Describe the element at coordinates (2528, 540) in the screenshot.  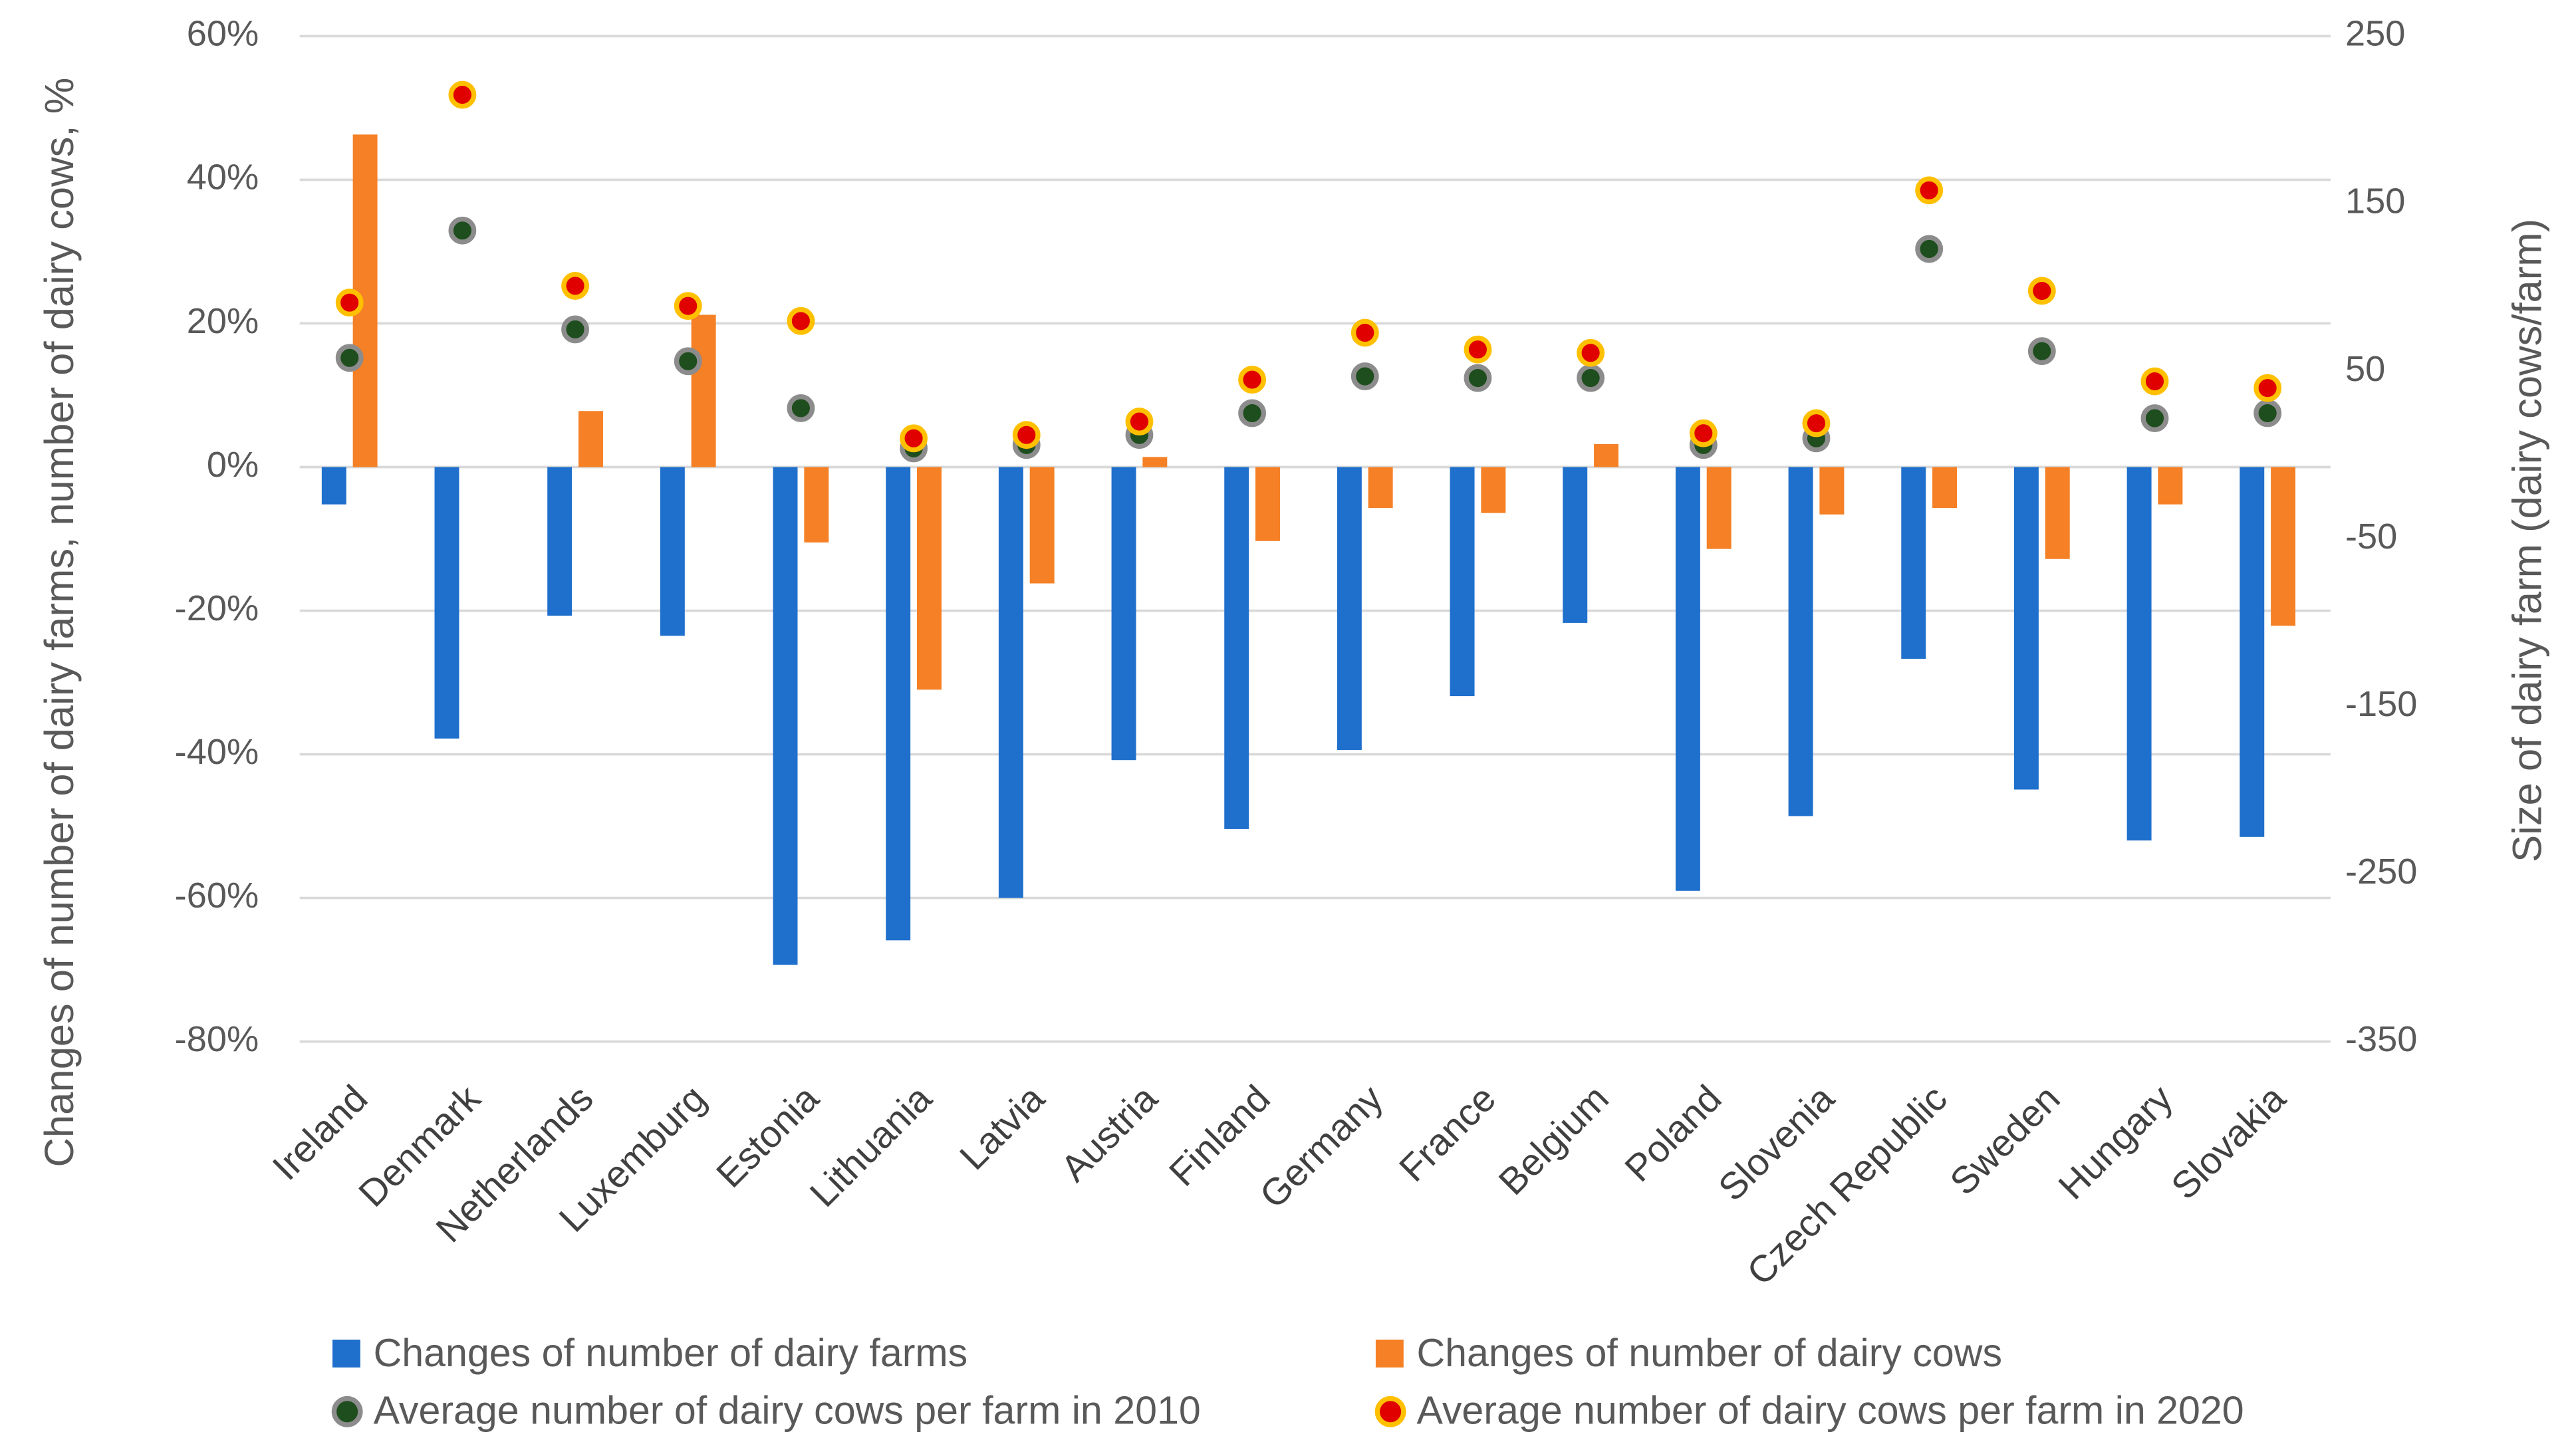
I see `y2-axis-title: Size of dairy farm (dairy cows/farm)` at that location.